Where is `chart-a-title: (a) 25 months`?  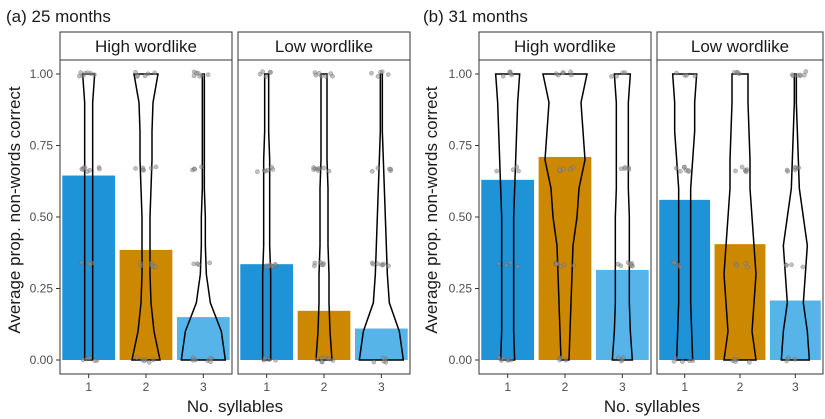 chart-a-title: (a) 25 months is located at coordinates (58, 16).